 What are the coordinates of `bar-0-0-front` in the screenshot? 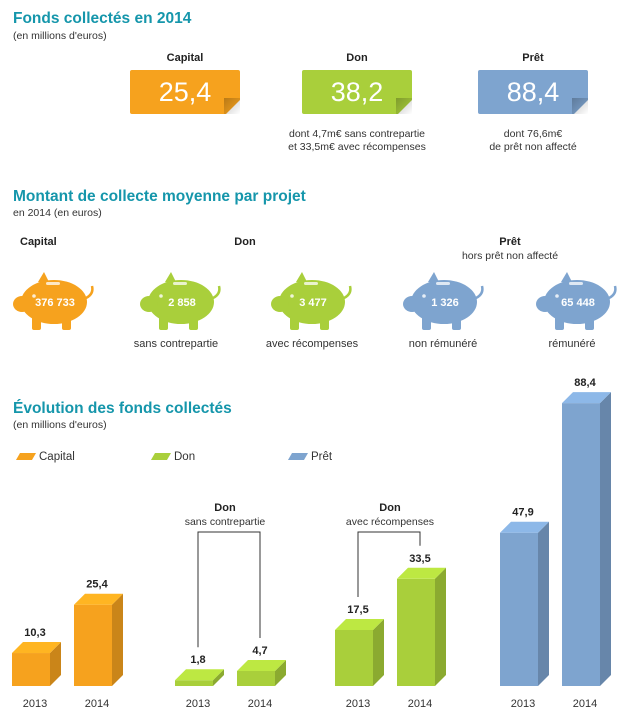 It's located at (31, 669).